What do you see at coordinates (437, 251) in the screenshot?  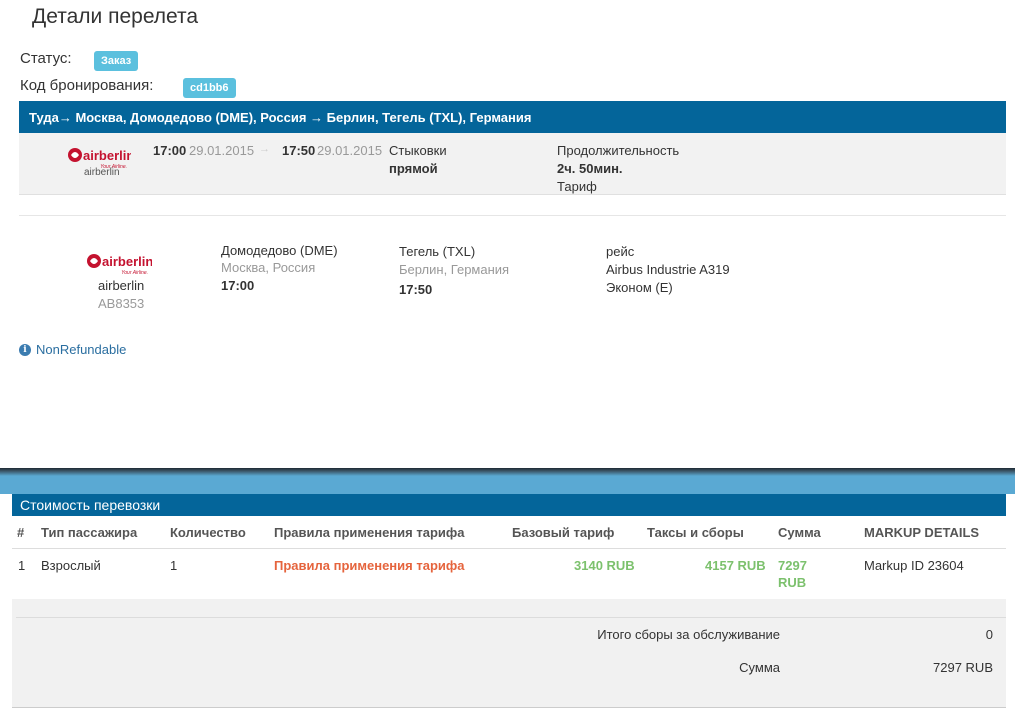 I see `arr-airport: Тегель (TXL)` at bounding box center [437, 251].